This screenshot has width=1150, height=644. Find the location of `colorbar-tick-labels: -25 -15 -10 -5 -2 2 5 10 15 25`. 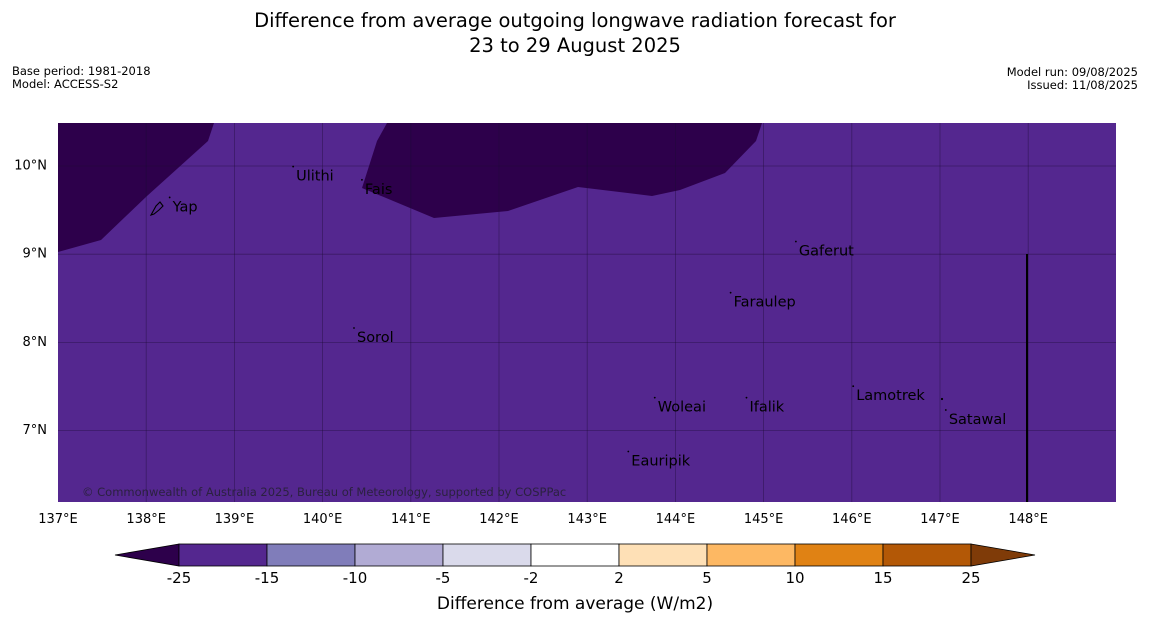

colorbar-tick-labels: -25 -15 -10 -5 -2 2 5 10 15 25 is located at coordinates (574, 578).